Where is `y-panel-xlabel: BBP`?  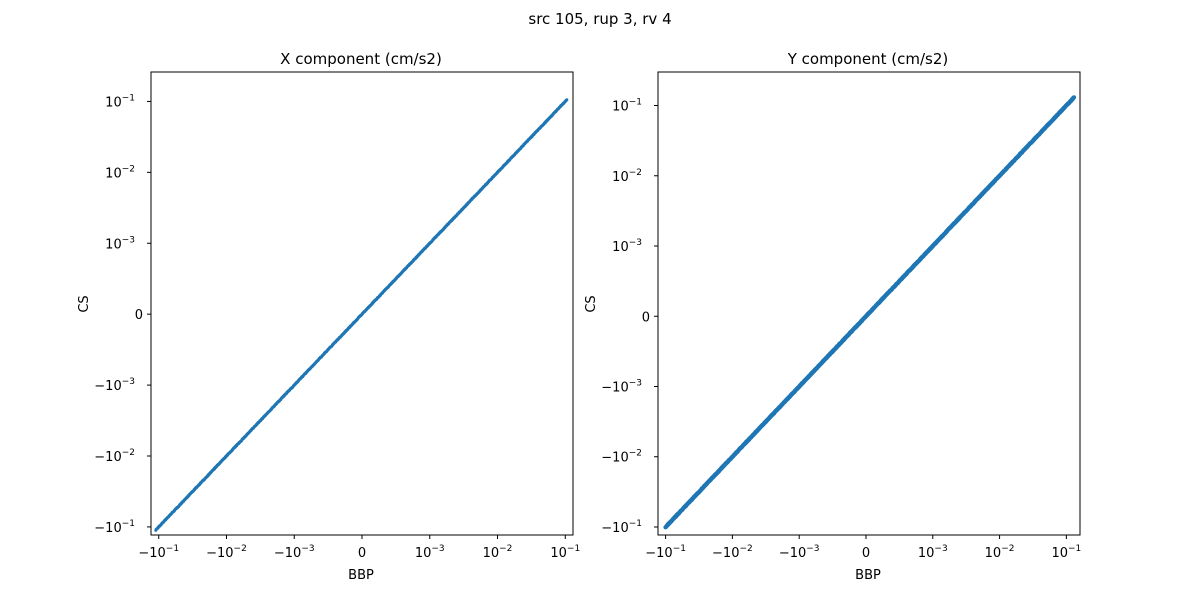
y-panel-xlabel: BBP is located at coordinates (868, 575).